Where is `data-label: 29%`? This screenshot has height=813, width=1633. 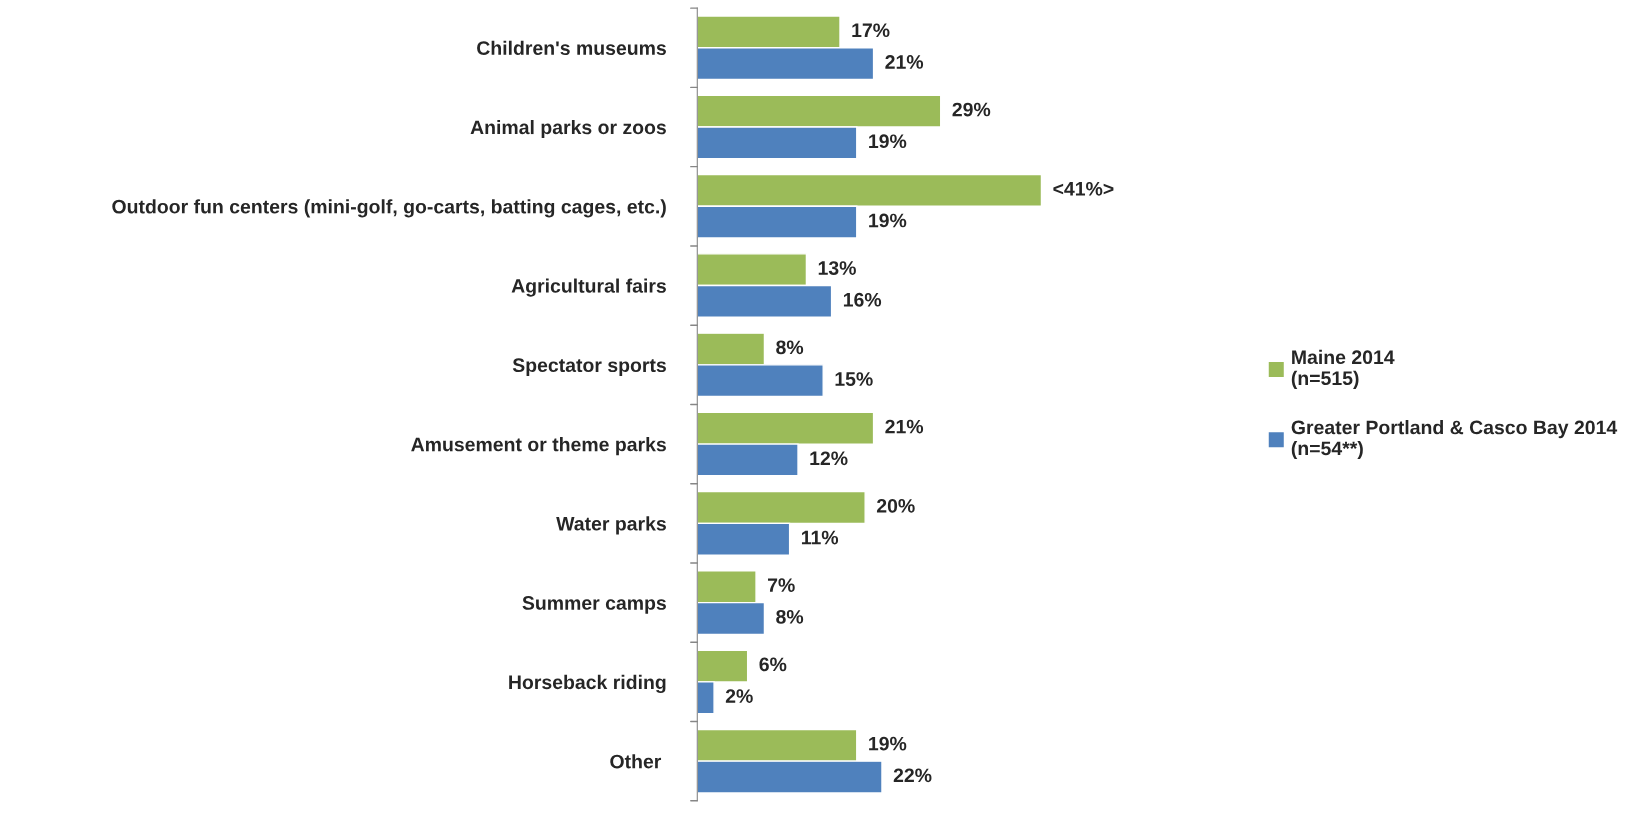 data-label: 29% is located at coordinates (971, 109).